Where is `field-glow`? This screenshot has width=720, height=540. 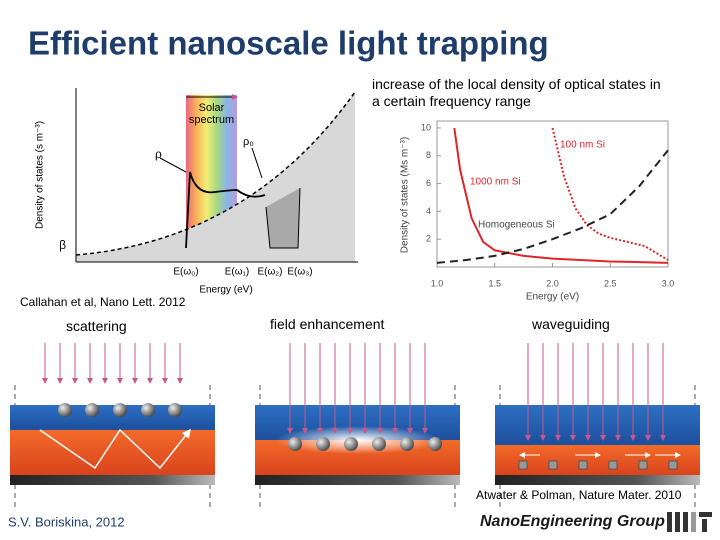
field-glow is located at coordinates (357, 440).